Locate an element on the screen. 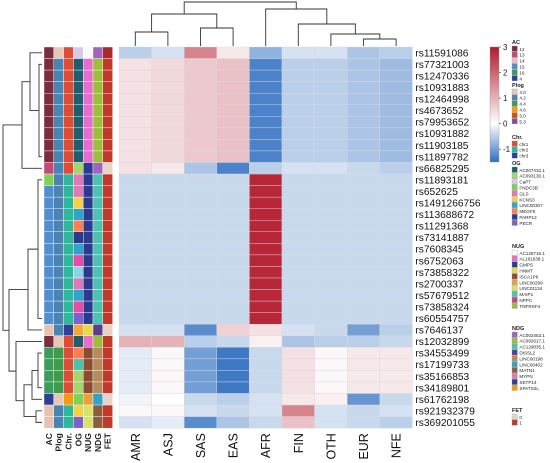  color-scale-tick-label: -1 is located at coordinates (507, 149).